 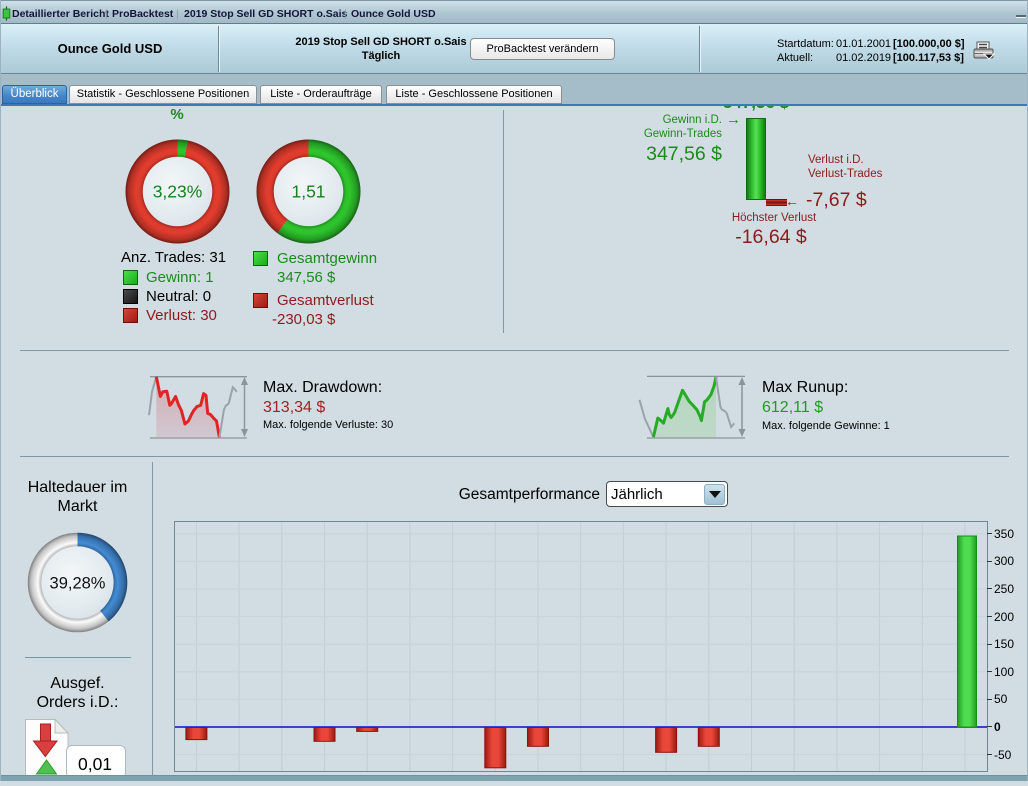 I want to click on svg-text: 39,28%, so click(x=78, y=583).